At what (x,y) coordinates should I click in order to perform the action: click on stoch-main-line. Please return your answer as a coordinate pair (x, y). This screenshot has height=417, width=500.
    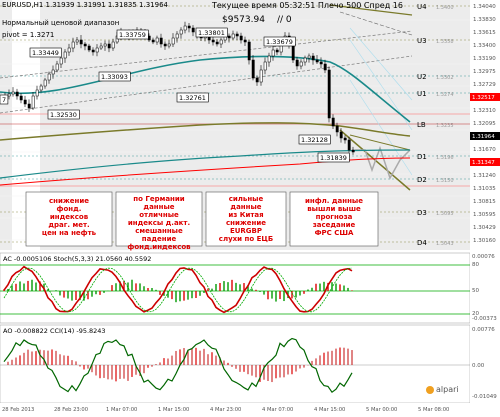
    Looking at the image, I should click on (178, 289).